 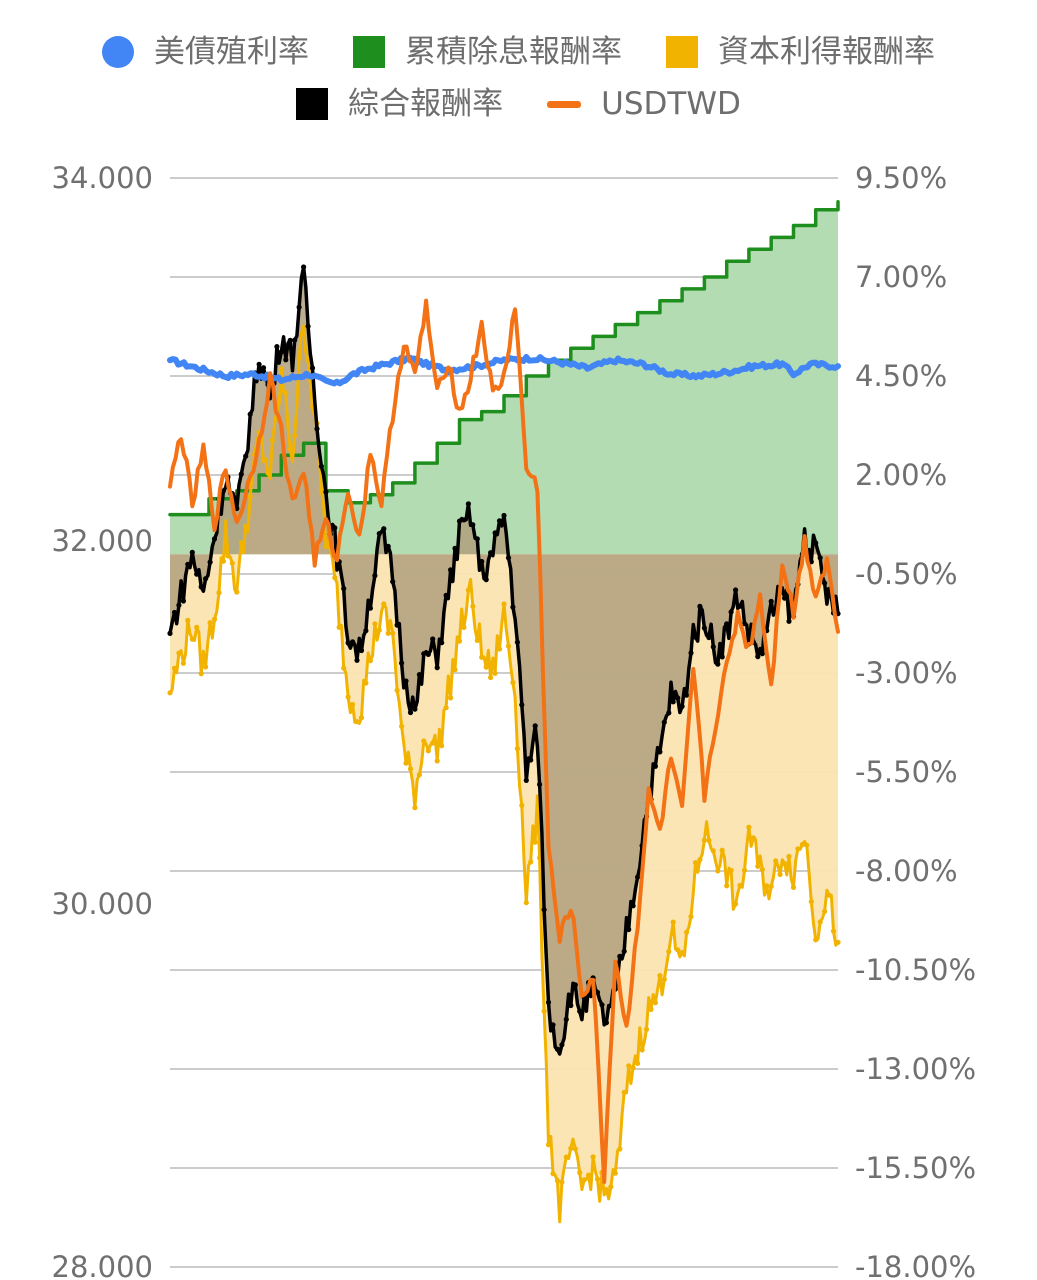 What do you see at coordinates (644, 104) in the screenshot?
I see `legend-item-fx: USDTWD` at bounding box center [644, 104].